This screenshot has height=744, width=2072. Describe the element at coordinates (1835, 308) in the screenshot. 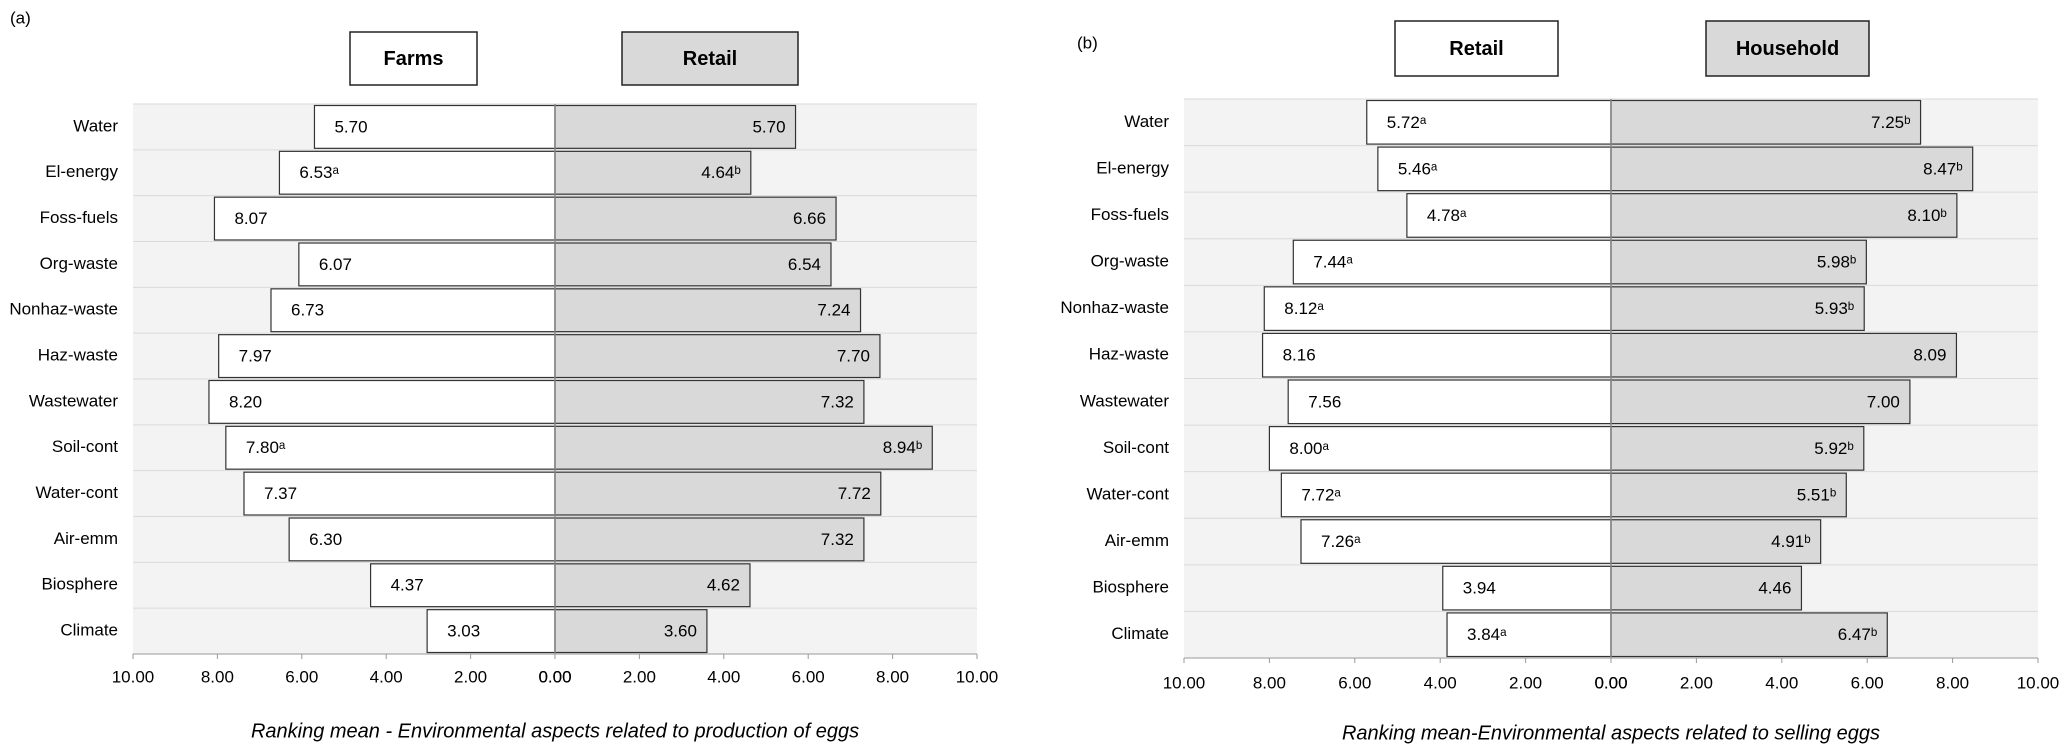

I see `value-label: 5.93ᵇ` at that location.